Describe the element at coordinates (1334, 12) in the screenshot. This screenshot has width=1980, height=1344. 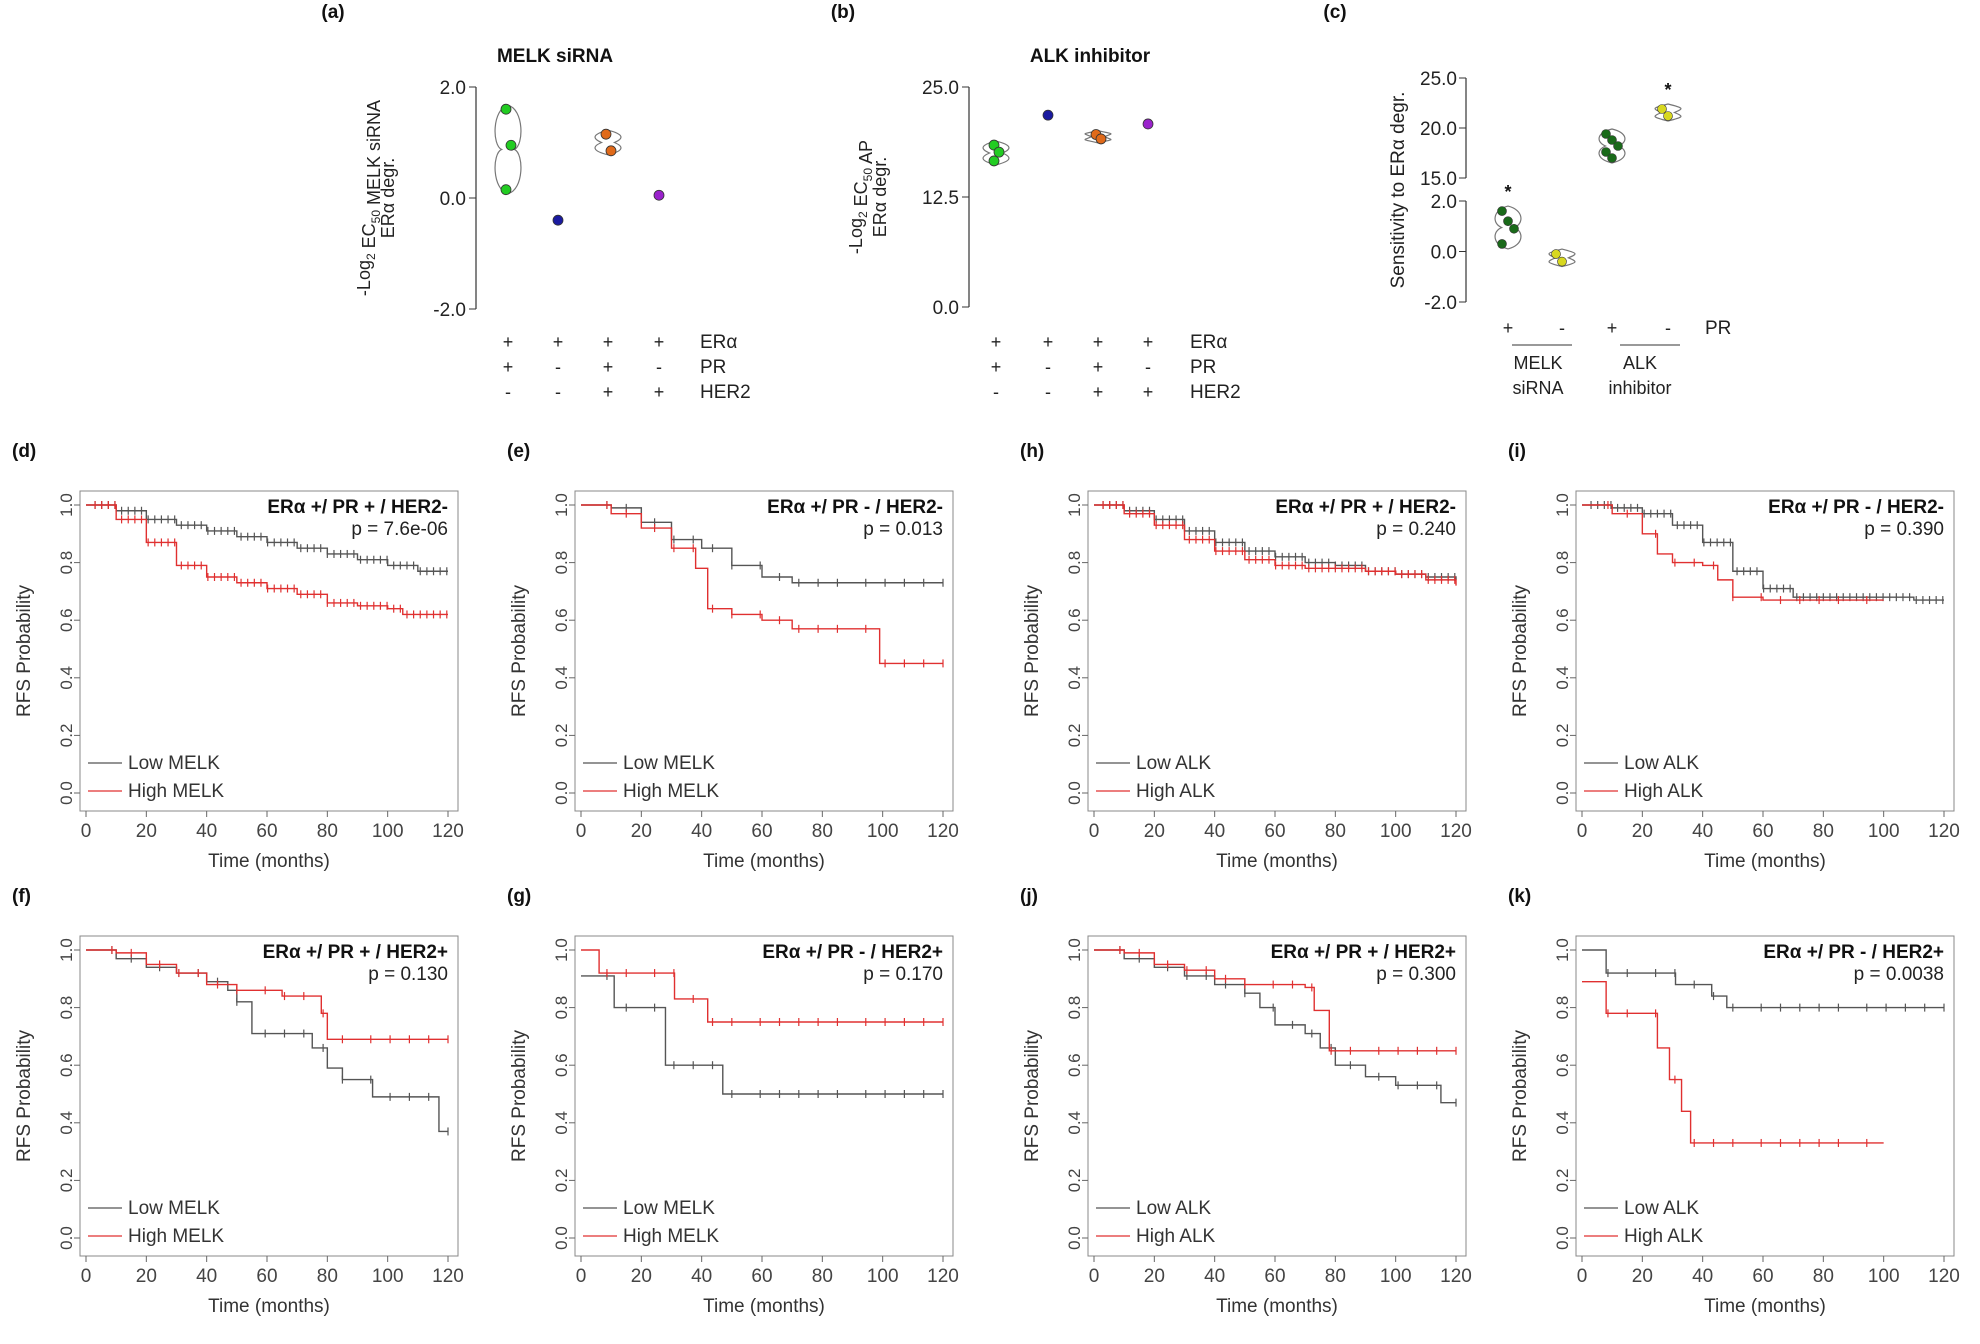
I see `panel-label: (c)` at that location.